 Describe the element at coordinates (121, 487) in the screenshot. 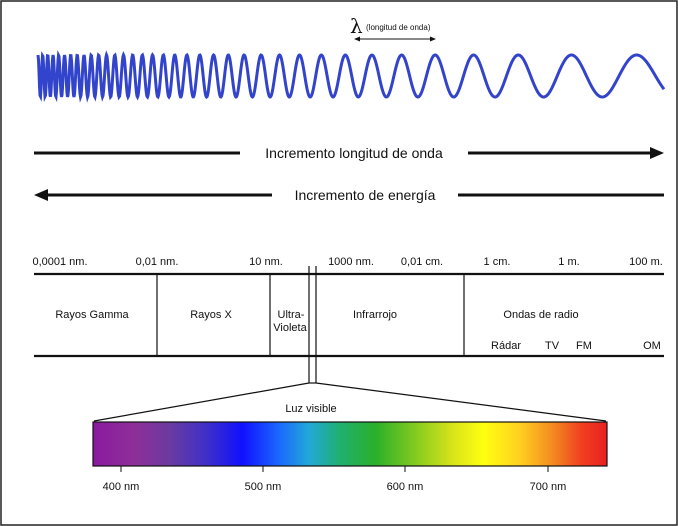

I see `visible-tick-label: 400 nm` at that location.